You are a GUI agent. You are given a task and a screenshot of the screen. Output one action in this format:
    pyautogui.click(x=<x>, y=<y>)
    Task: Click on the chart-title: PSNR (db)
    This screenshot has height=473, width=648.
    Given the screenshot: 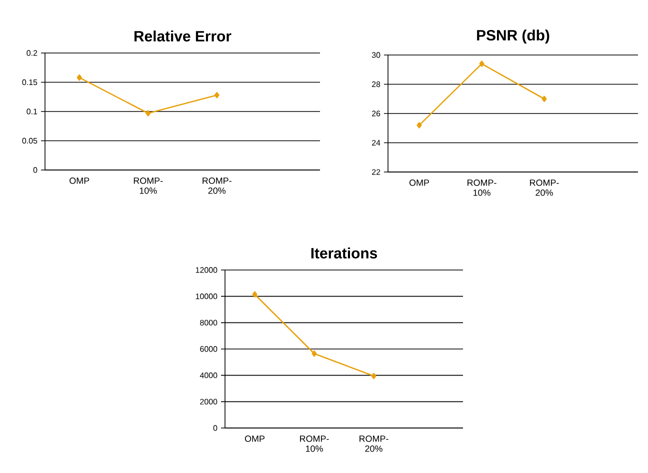 What is the action you would take?
    pyautogui.click(x=513, y=37)
    